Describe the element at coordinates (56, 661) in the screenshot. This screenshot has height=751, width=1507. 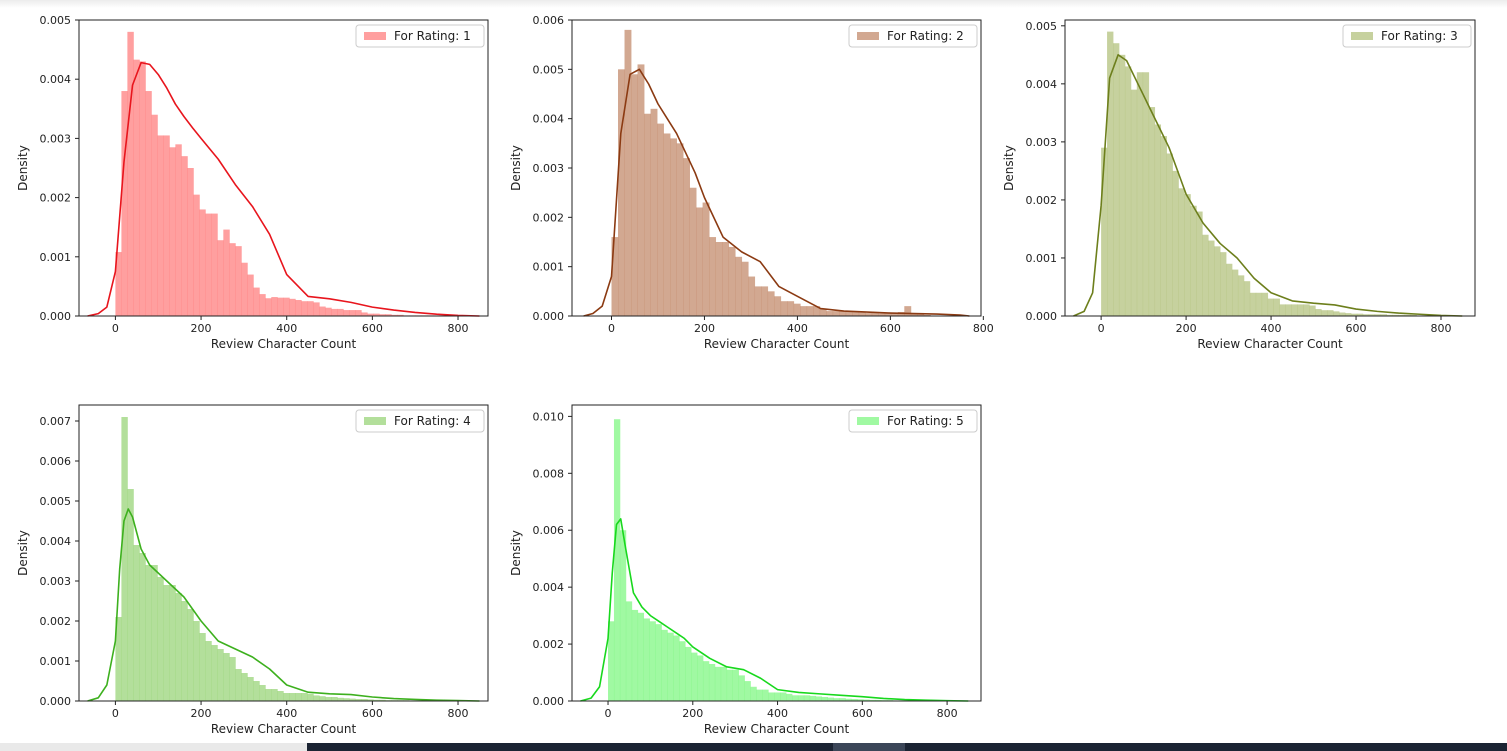
I see `y-tick-label: 0.001` at that location.